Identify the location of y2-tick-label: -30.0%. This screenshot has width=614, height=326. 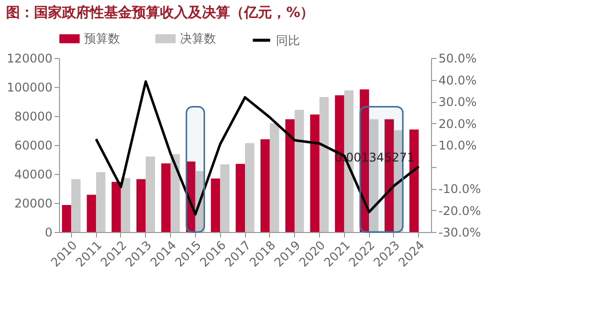
(459, 233).